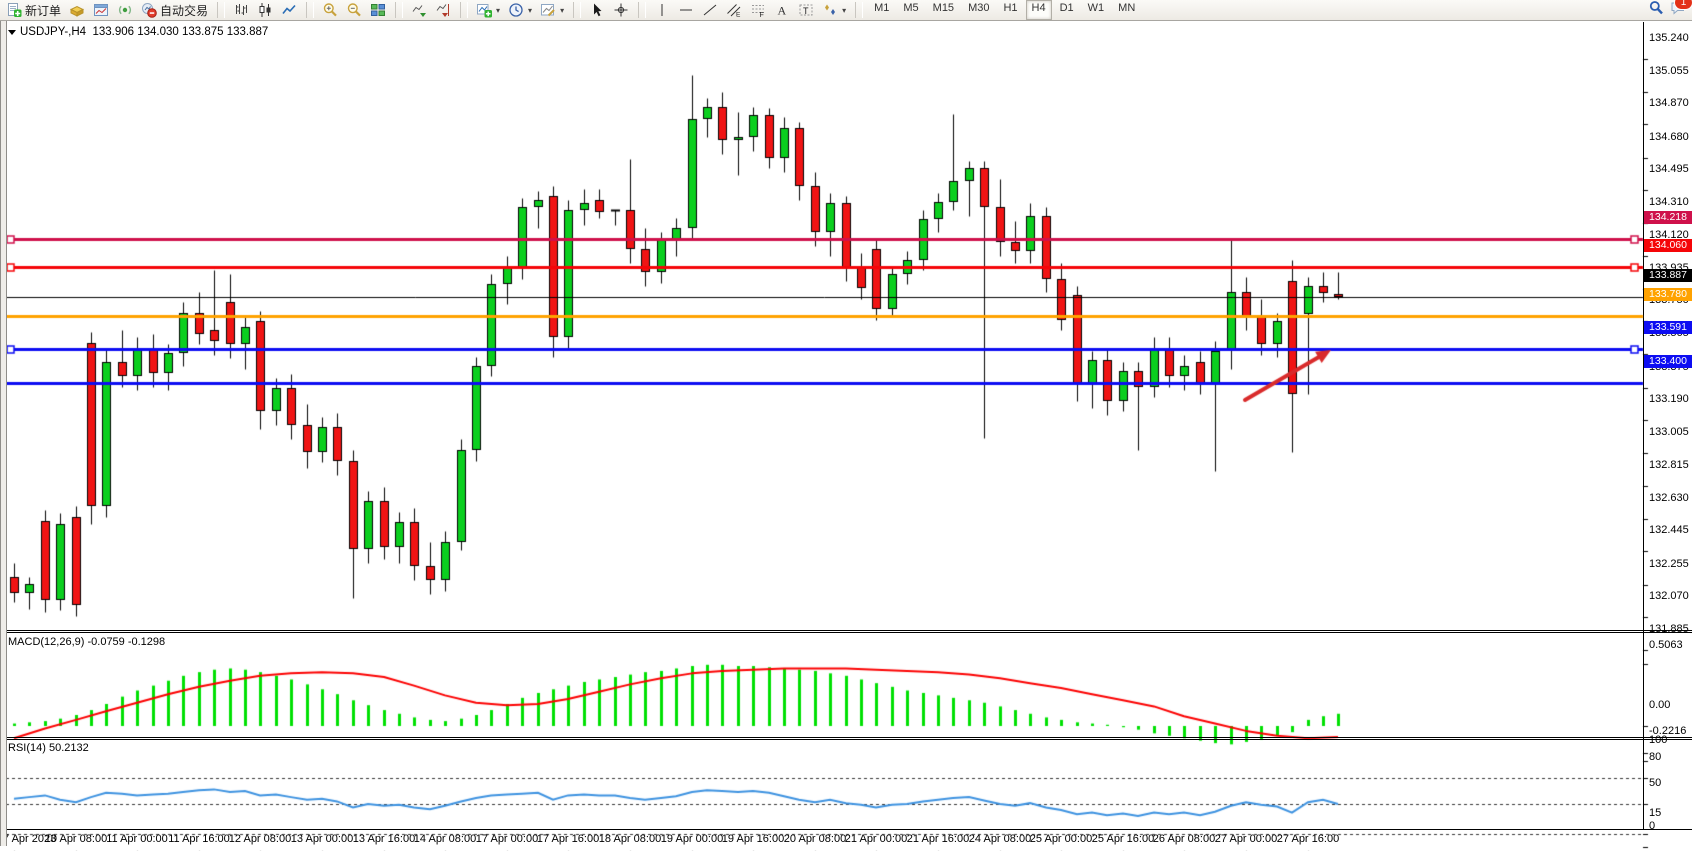 The image size is (1692, 851). Describe the element at coordinates (101, 10) in the screenshot. I see `charts-button` at that location.